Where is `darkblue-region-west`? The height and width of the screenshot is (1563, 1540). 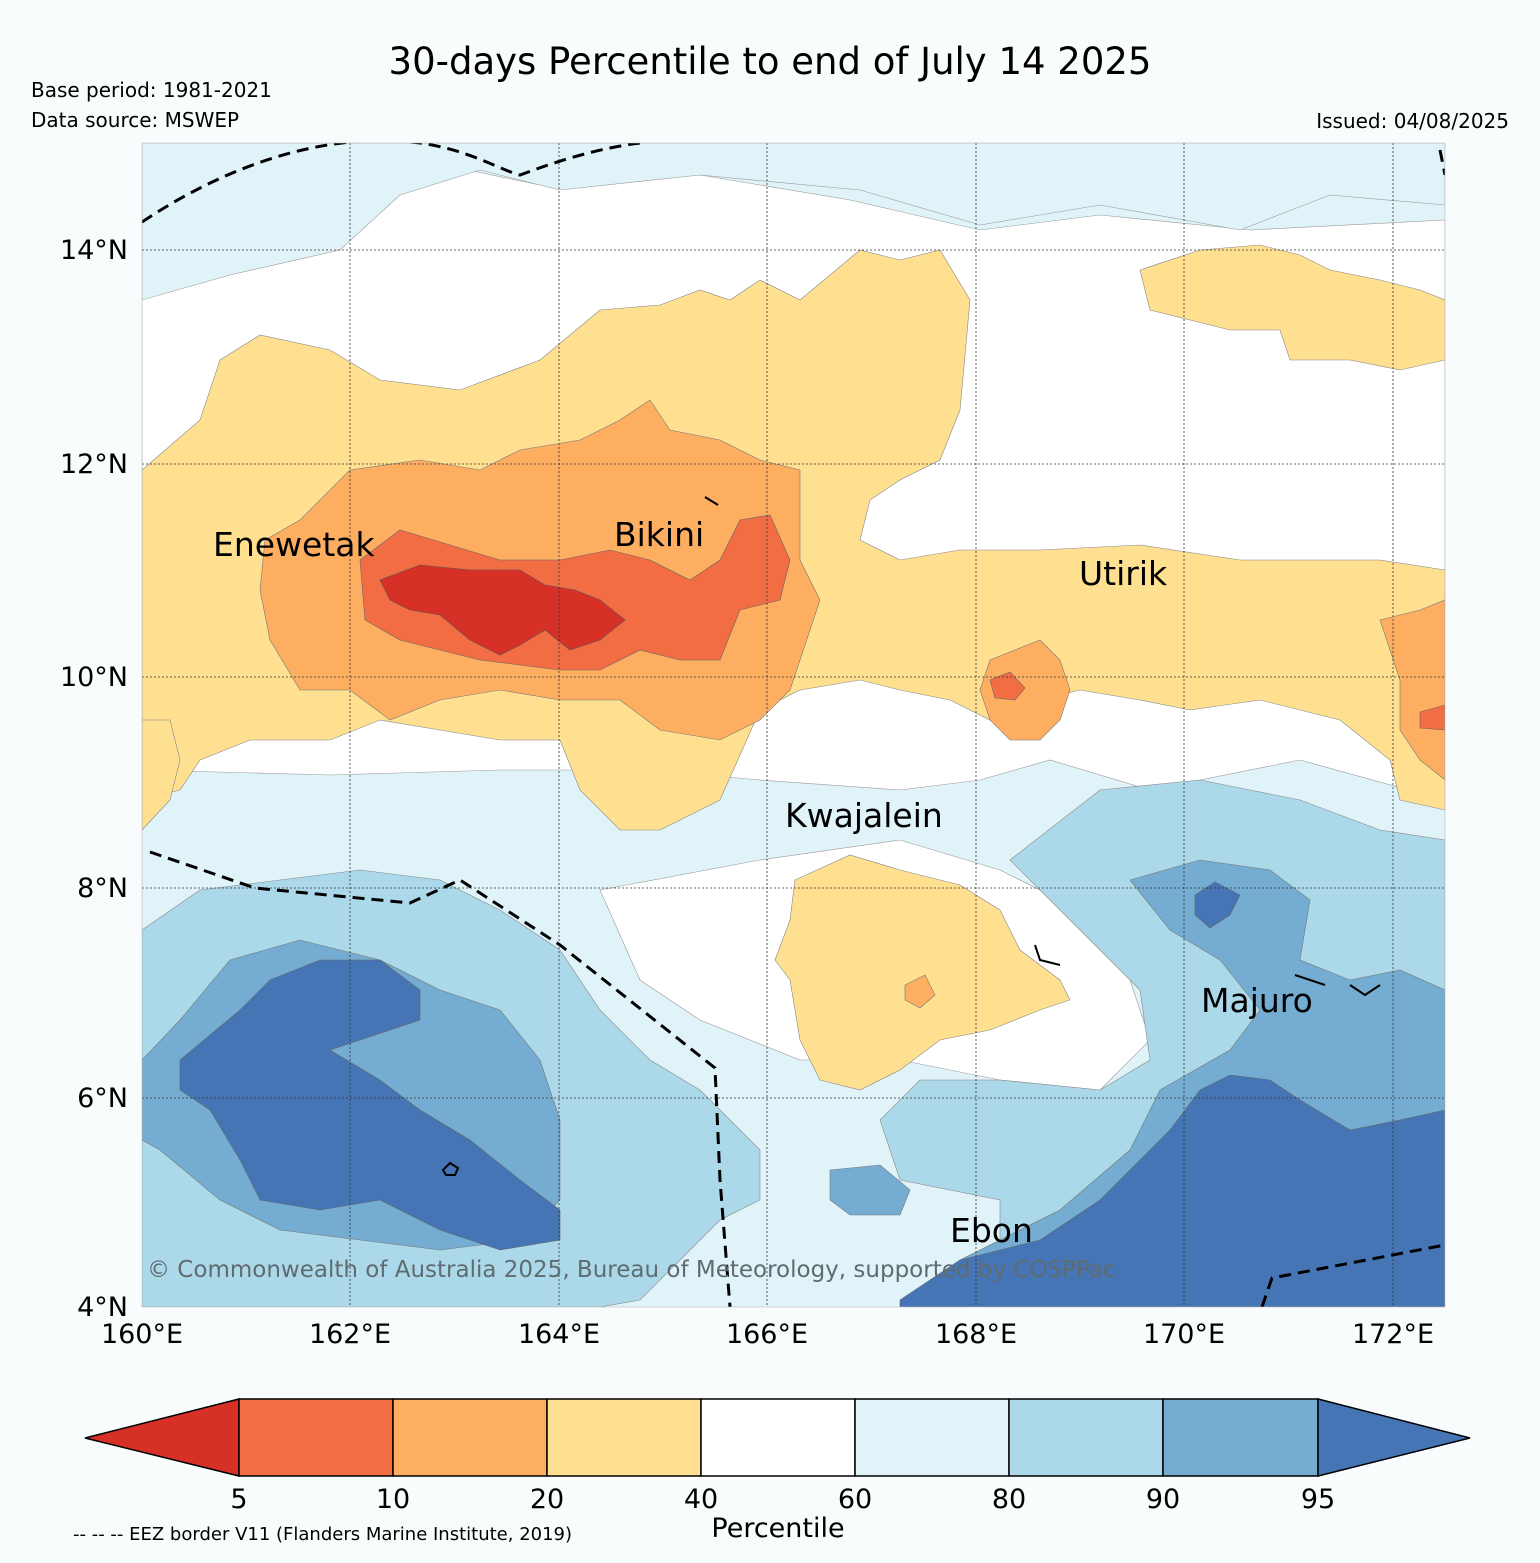
darkblue-region-west is located at coordinates (370, 1105).